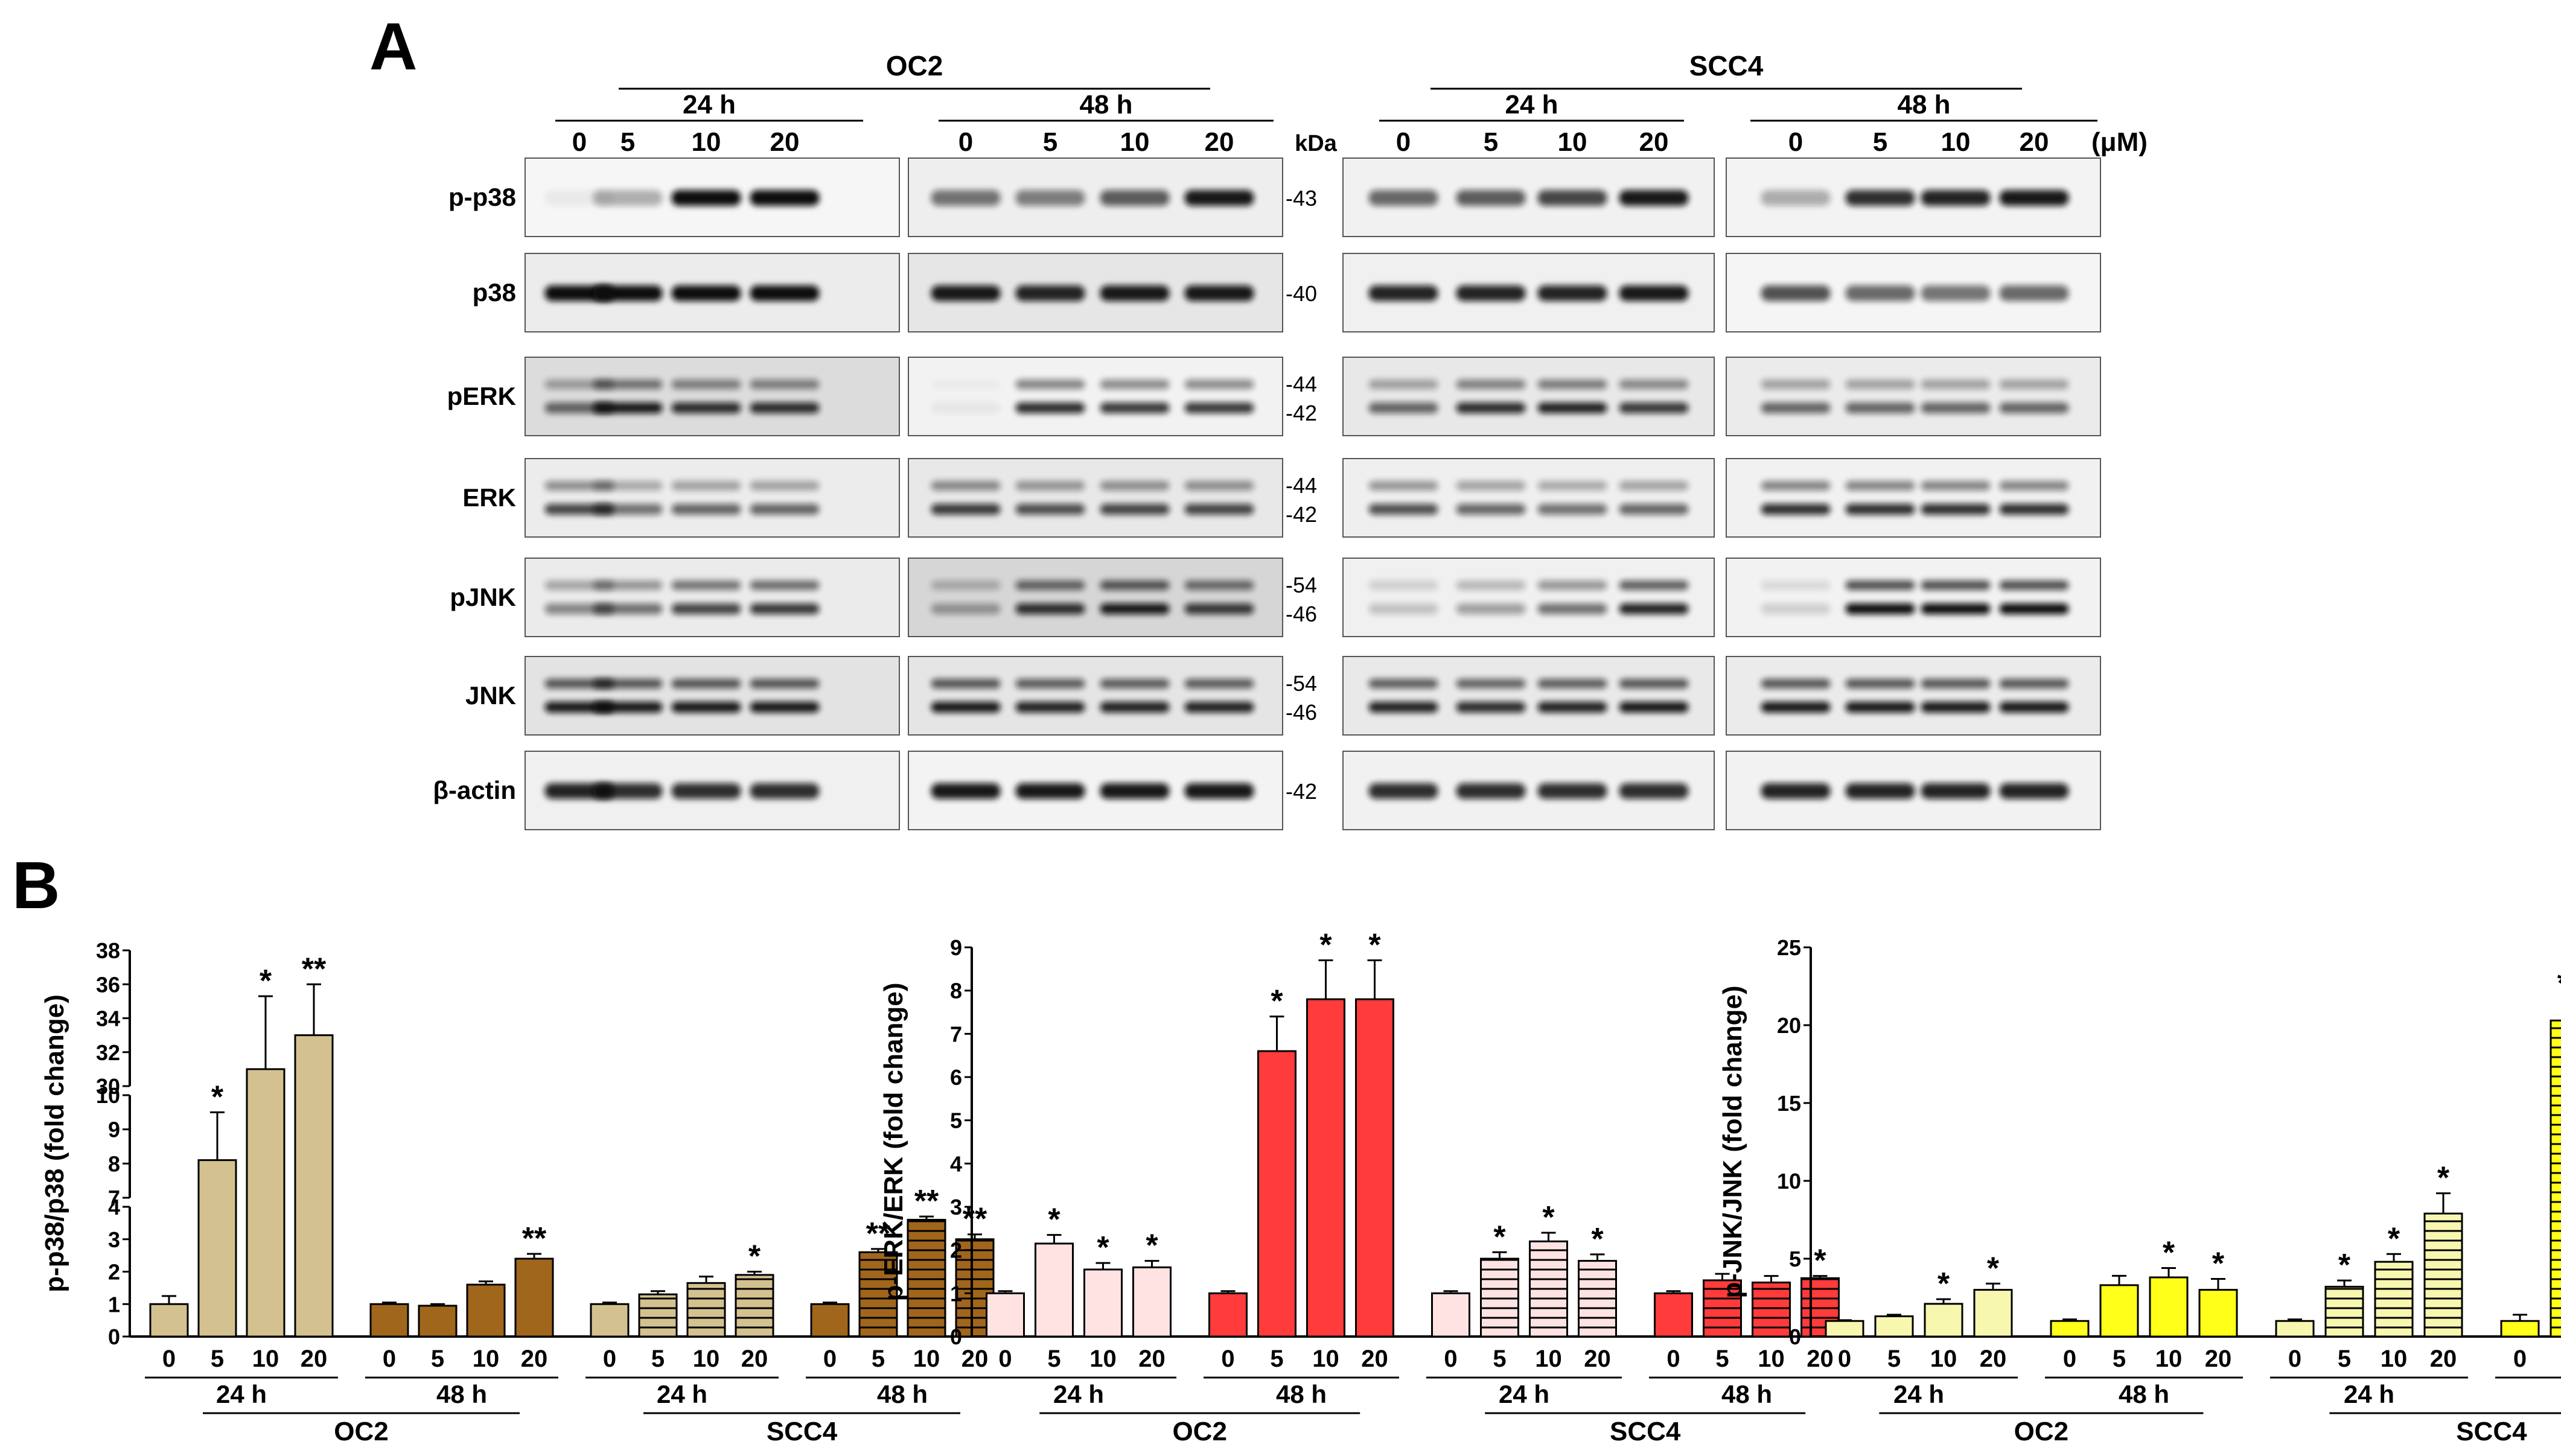 The height and width of the screenshot is (1456, 2561). Describe the element at coordinates (1135, 142) in the screenshot. I see `dose-label: 10` at that location.